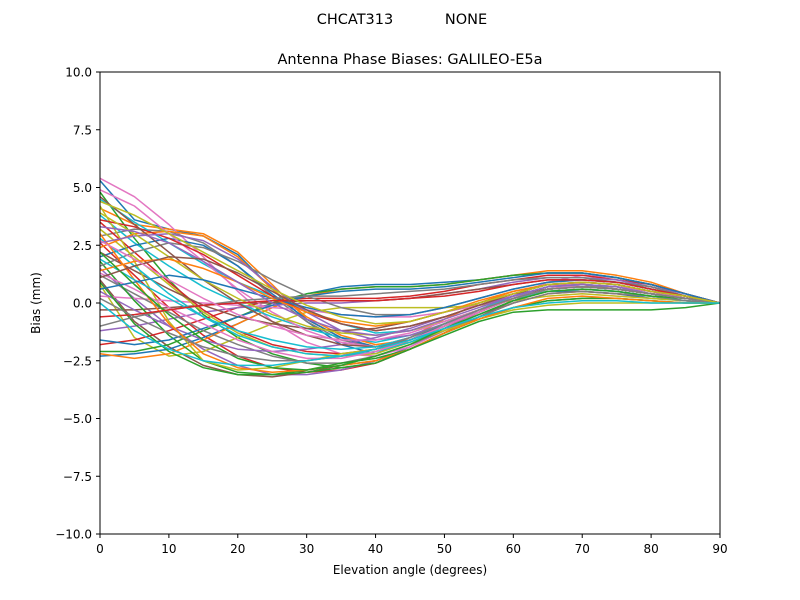  I want to click on x-tick-label: 10, so click(168, 549).